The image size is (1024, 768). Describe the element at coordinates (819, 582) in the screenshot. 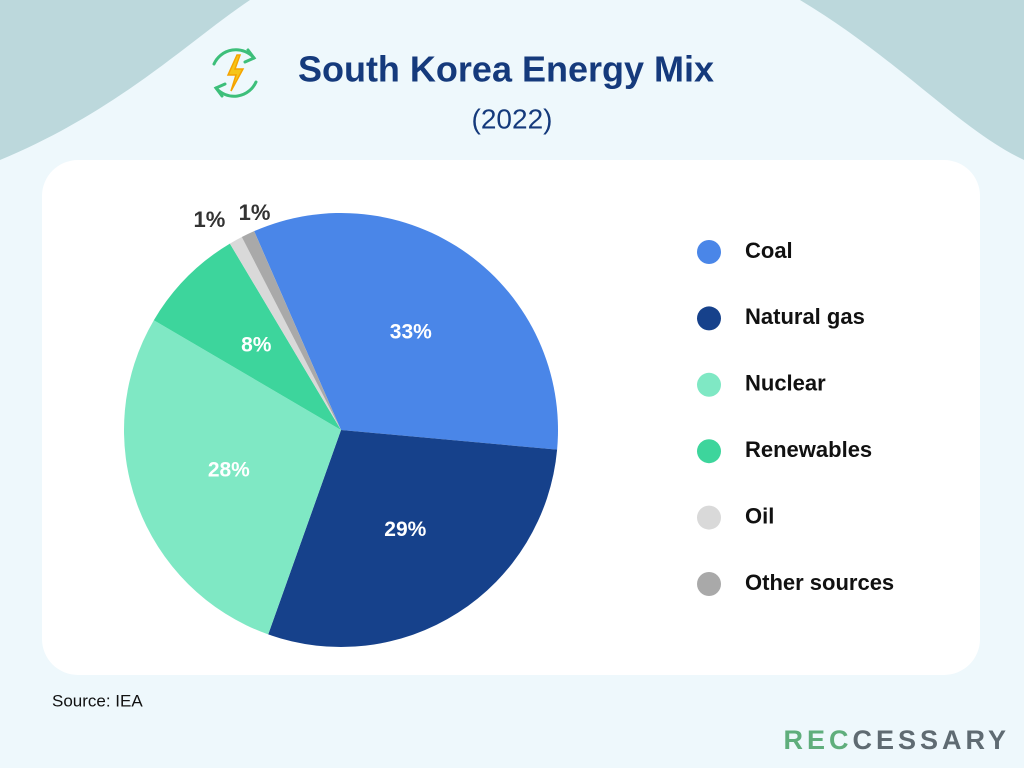

I see `legend-label: Other sources` at that location.